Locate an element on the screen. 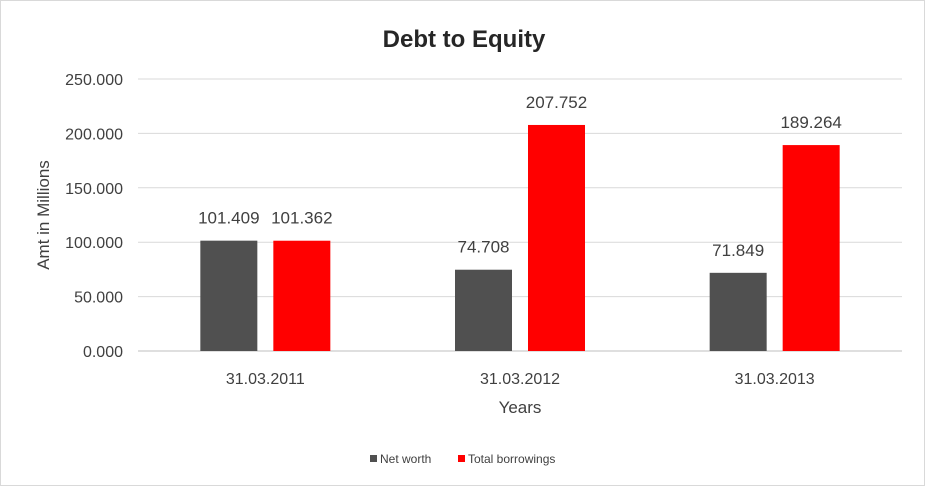  data-label: 74.708 is located at coordinates (484, 247).